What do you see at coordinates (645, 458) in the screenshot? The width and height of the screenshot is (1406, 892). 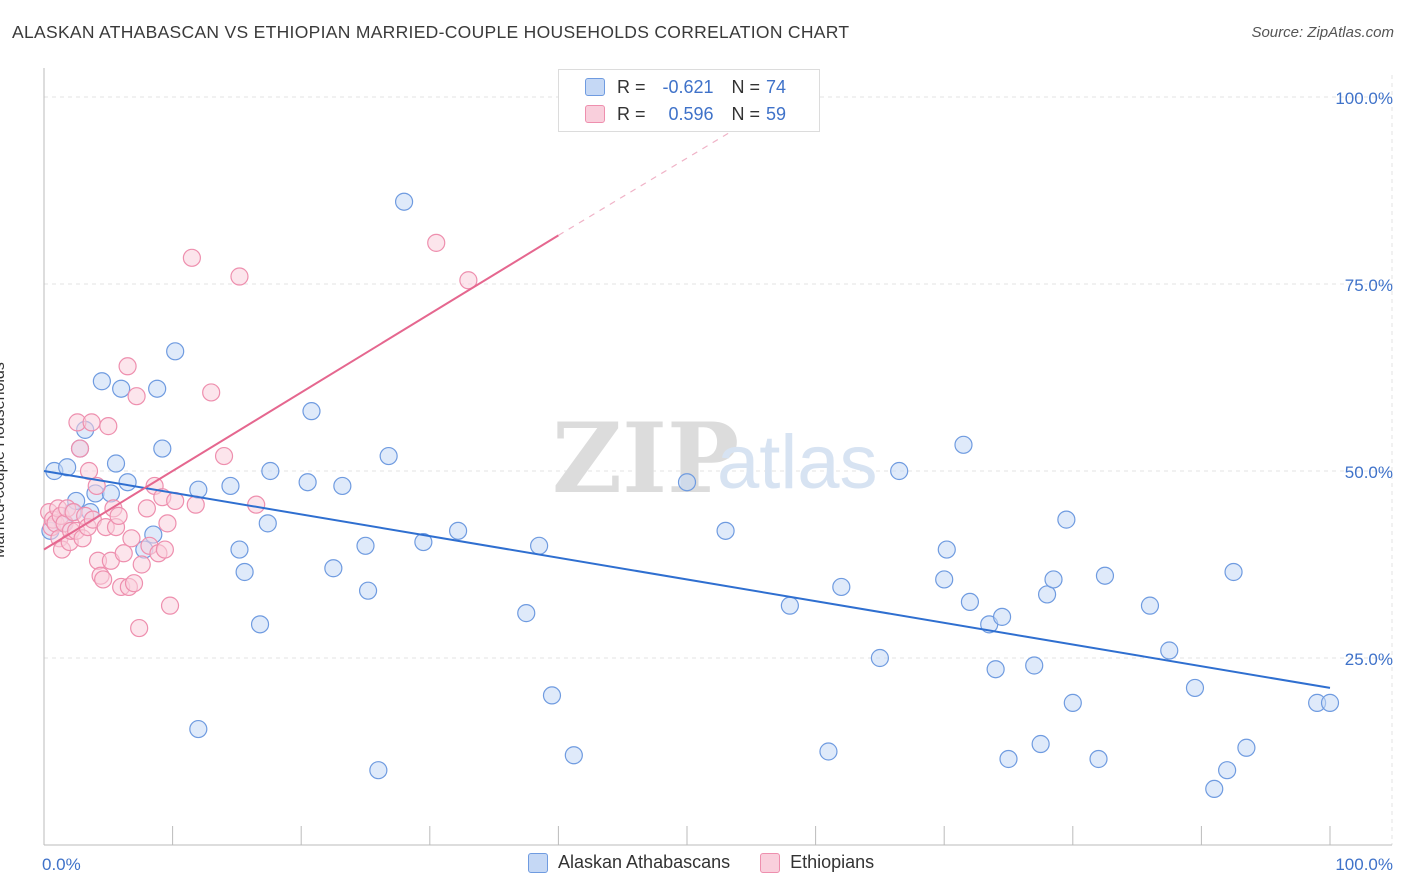 I see `watermark-zip: ZIP` at bounding box center [645, 458].